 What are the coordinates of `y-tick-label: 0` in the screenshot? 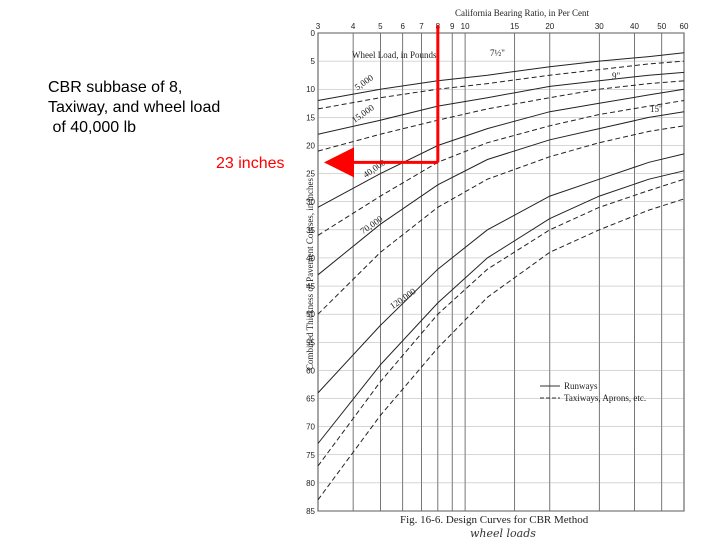 It's located at (313, 33).